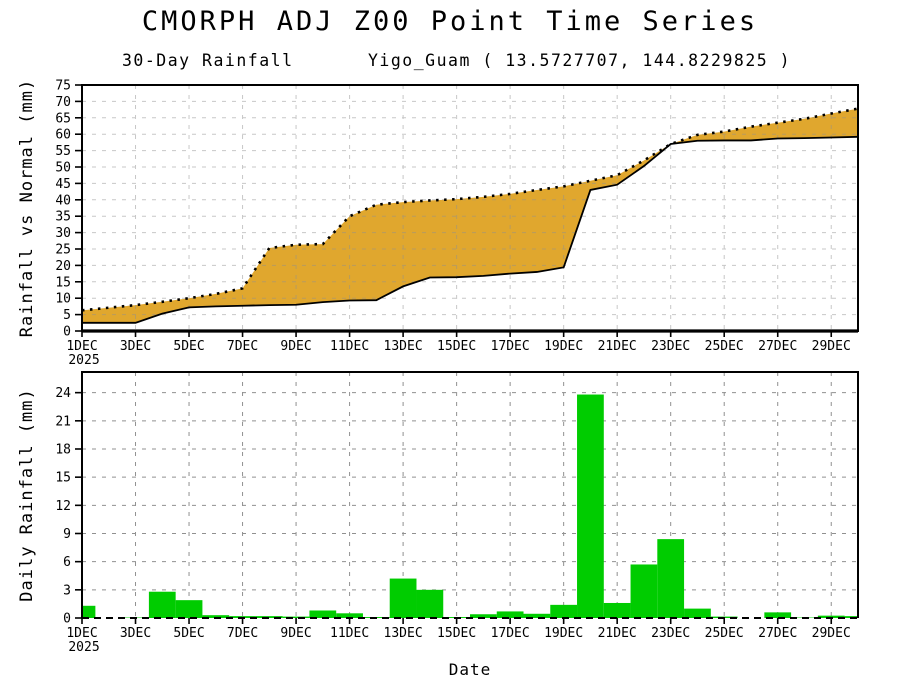 Image resolution: width=900 pixels, height=700 pixels. Describe the element at coordinates (470, 669) in the screenshot. I see `x-axis-label: Date` at that location.